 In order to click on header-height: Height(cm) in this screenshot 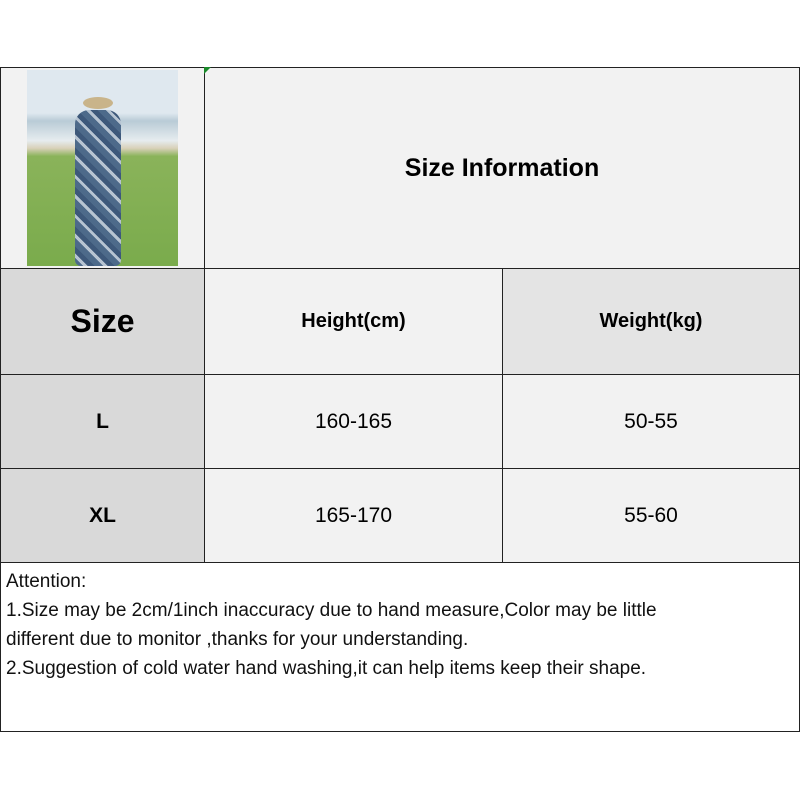, I will do `click(353, 321)`.